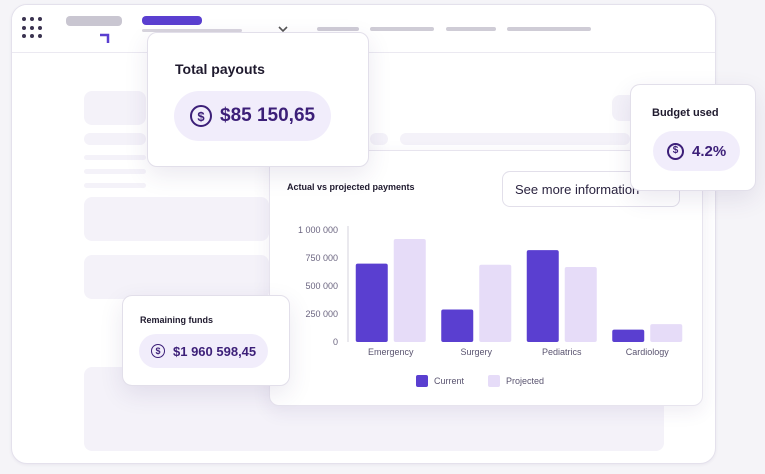 This screenshot has width=765, height=474. Describe the element at coordinates (105, 38) in the screenshot. I see `active-tab-indicator-icon` at that location.